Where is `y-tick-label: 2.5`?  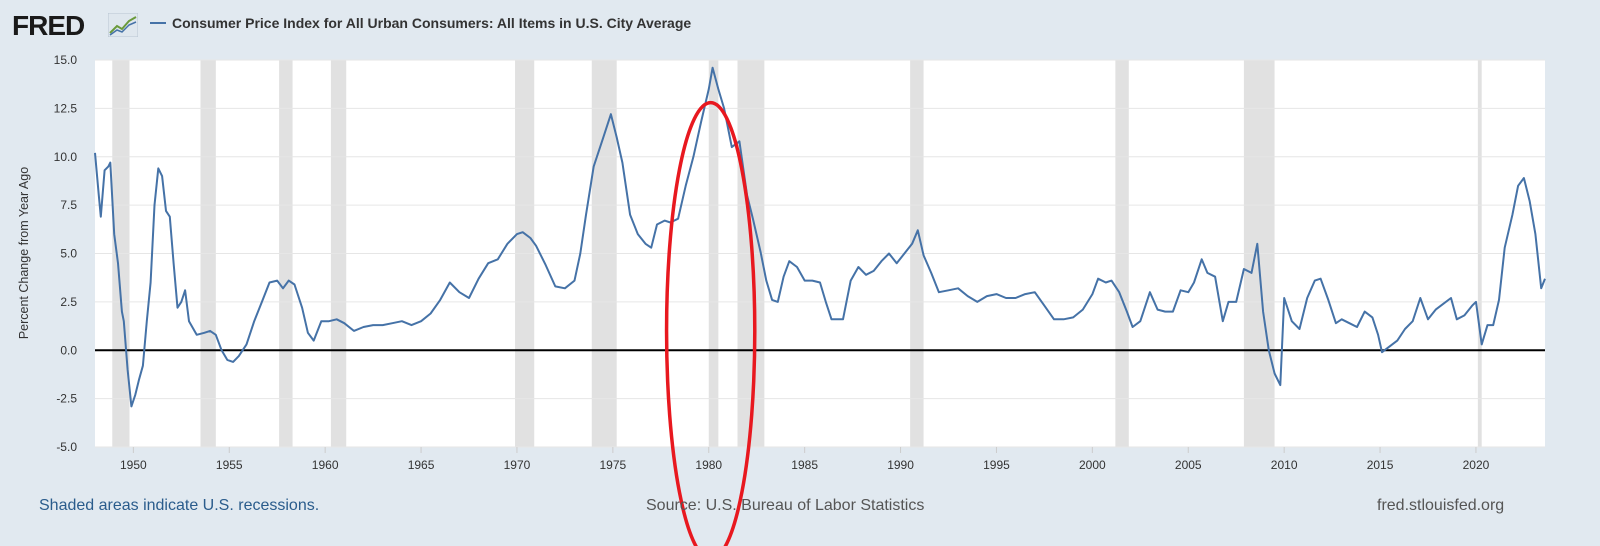
y-tick-label: 2.5 is located at coordinates (68, 302).